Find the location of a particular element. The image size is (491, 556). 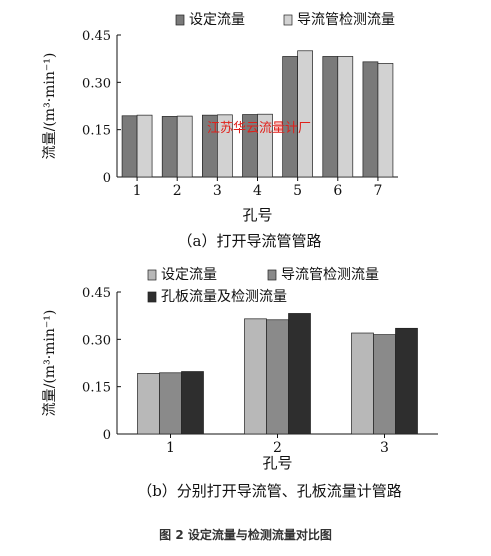

figure-caption: 图 2 设定流量与检测流量对比图 is located at coordinates (245, 535).